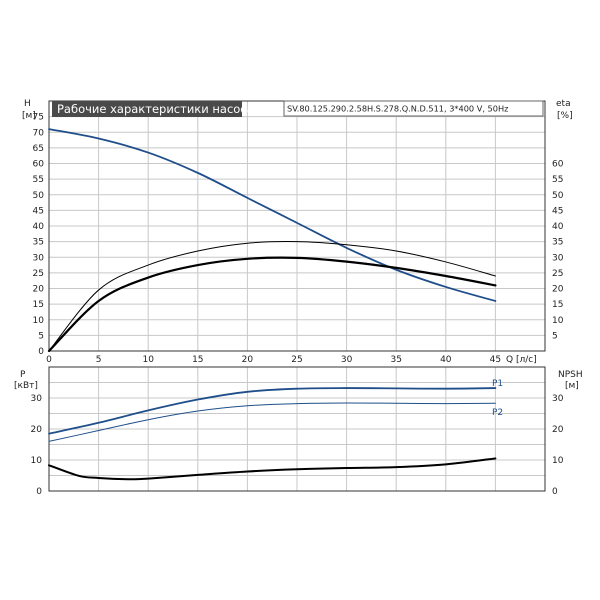  I want to click on q-tick-label: 35, so click(395, 360).